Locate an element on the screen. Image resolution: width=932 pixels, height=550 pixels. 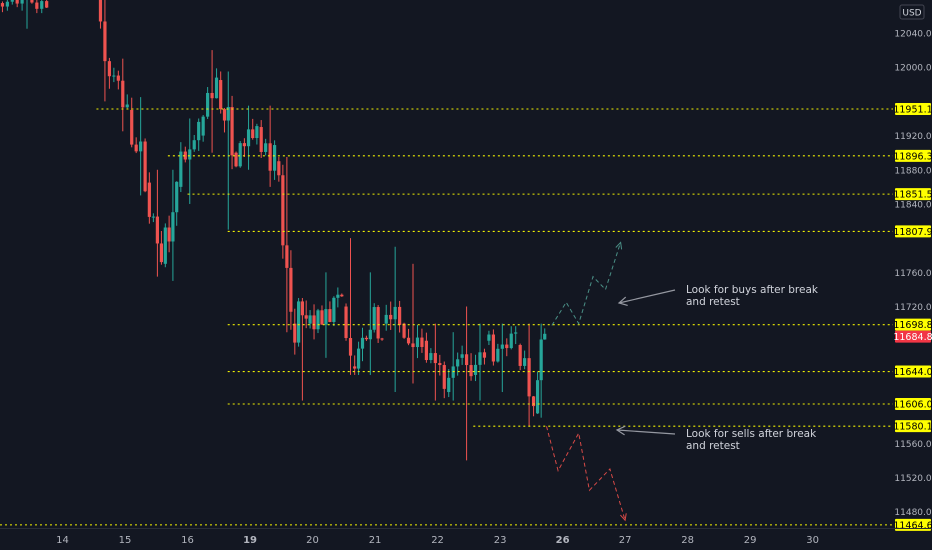
date-tick-label: 27 is located at coordinates (625, 540).